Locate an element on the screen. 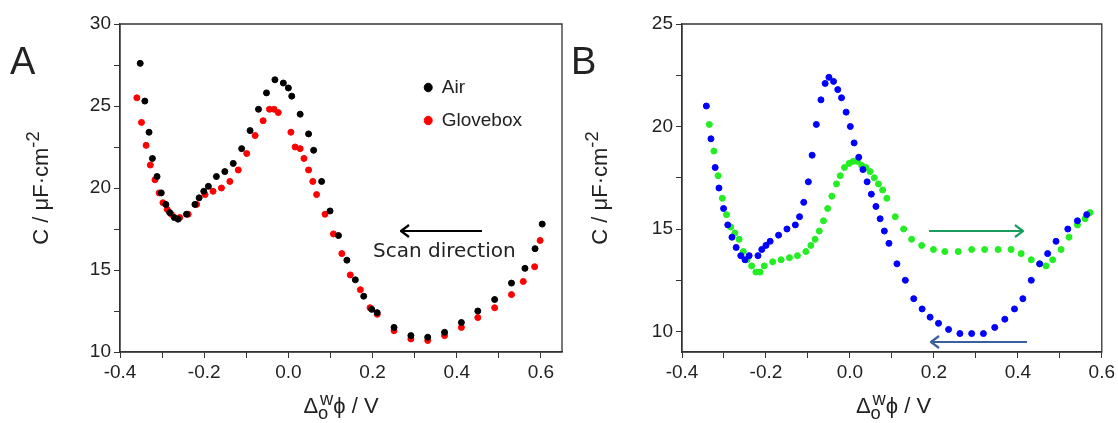 The width and height of the screenshot is (1118, 423). annotation: Scan direction is located at coordinates (444, 250).